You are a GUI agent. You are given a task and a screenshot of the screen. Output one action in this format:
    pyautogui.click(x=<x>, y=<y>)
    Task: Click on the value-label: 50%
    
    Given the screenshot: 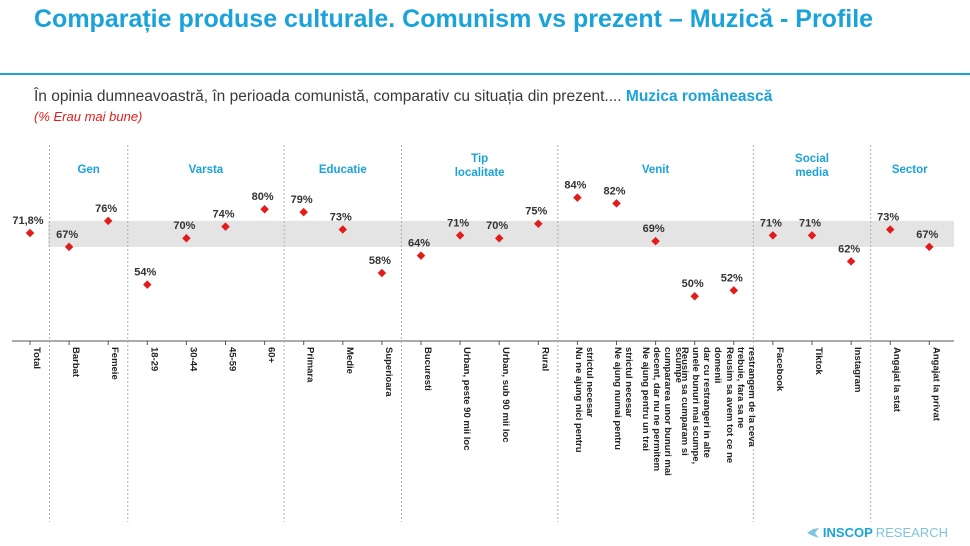 What is the action you would take?
    pyautogui.click(x=693, y=284)
    